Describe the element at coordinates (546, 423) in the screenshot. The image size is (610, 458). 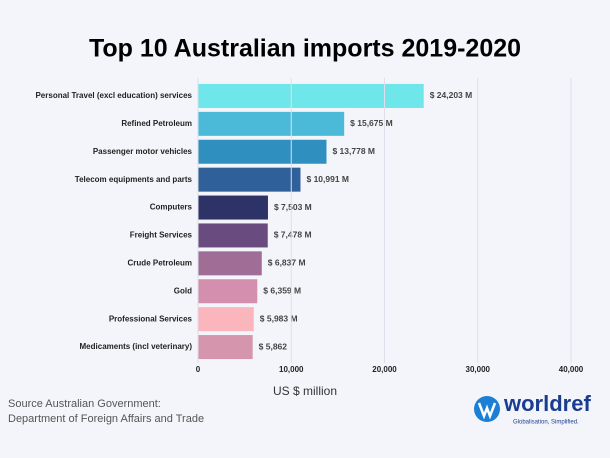
I see `brand-tagline: Globalisation, Simplified.` at that location.